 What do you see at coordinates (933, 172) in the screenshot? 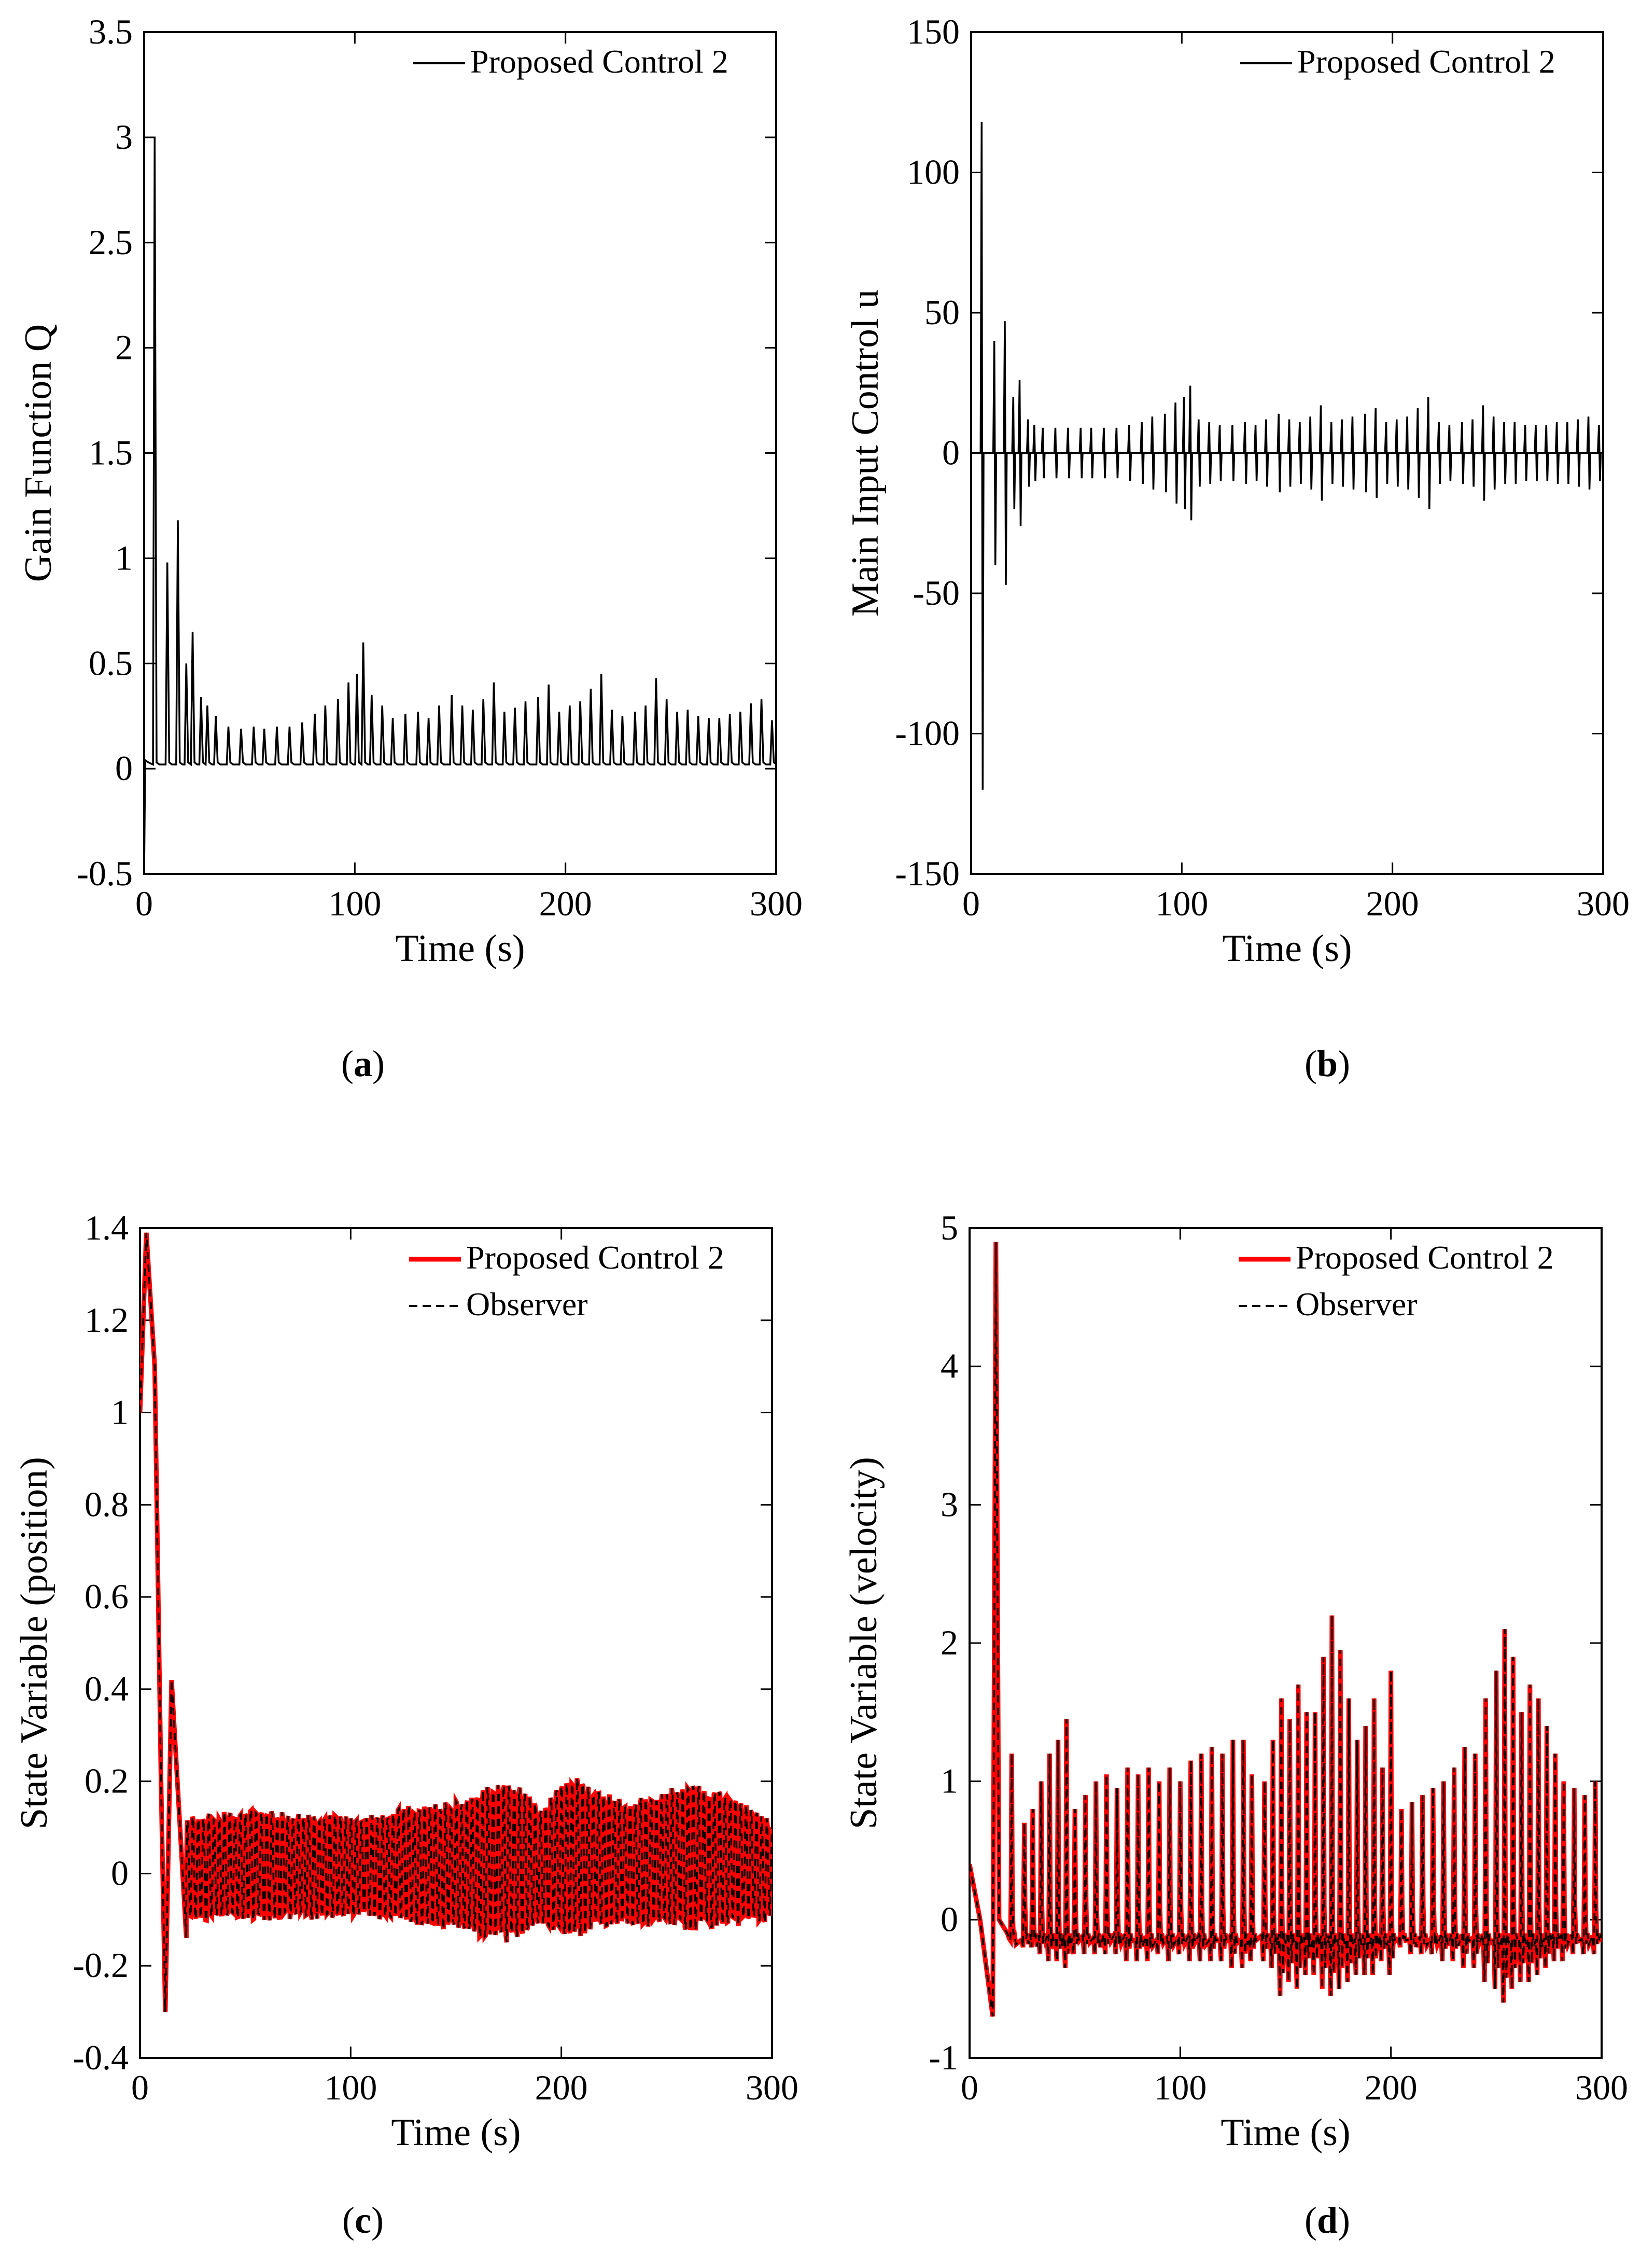
I see `y-tick-label: 100` at bounding box center [933, 172].